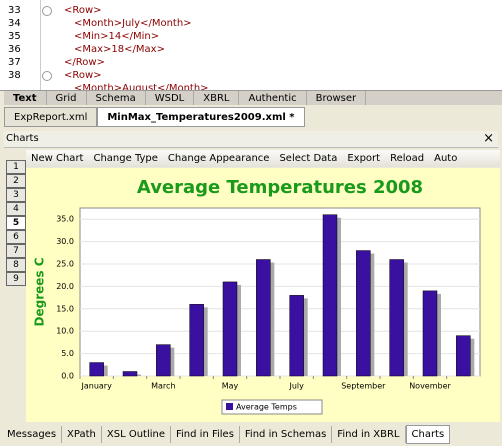 This screenshot has width=502, height=446. I want to click on side-tab: 1, so click(16, 167).